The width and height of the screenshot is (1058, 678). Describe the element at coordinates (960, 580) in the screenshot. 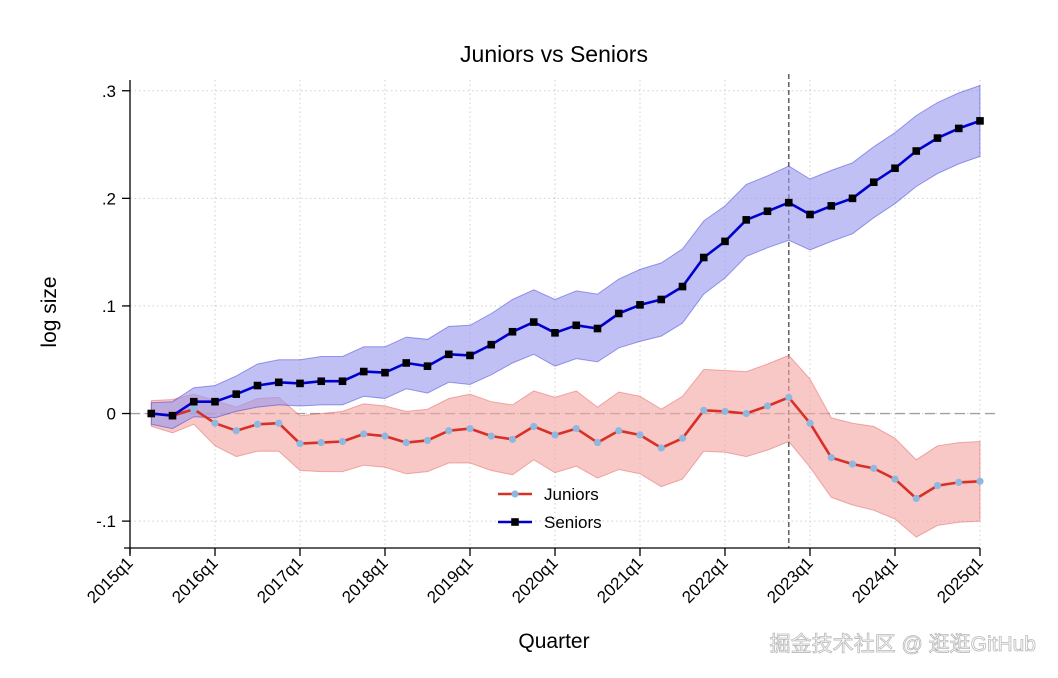

I see `x-tick-label: 2025q1` at that location.